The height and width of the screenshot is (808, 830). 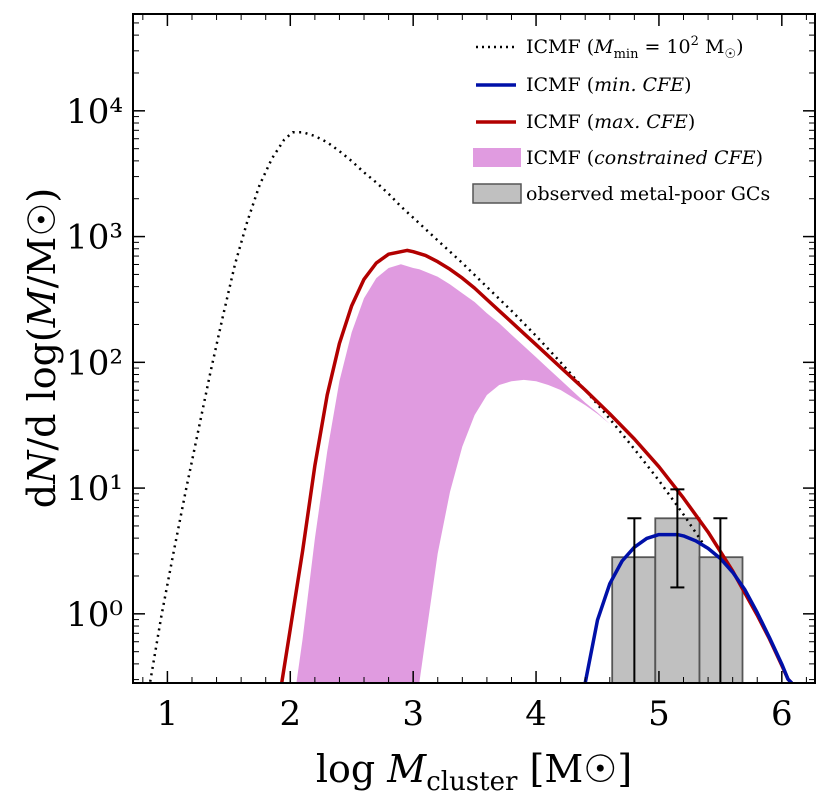 What do you see at coordinates (94, 363) in the screenshot?
I see `y-tick-label: 10²` at bounding box center [94, 363].